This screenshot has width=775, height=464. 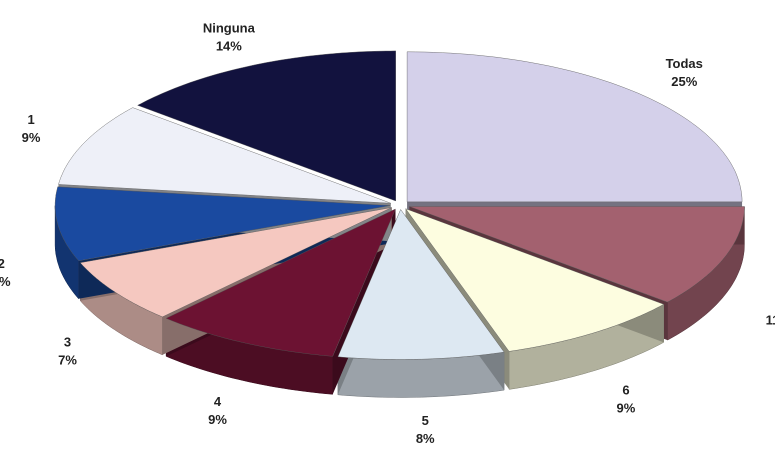 What do you see at coordinates (684, 81) in the screenshot?
I see `value-label: 25%` at bounding box center [684, 81].